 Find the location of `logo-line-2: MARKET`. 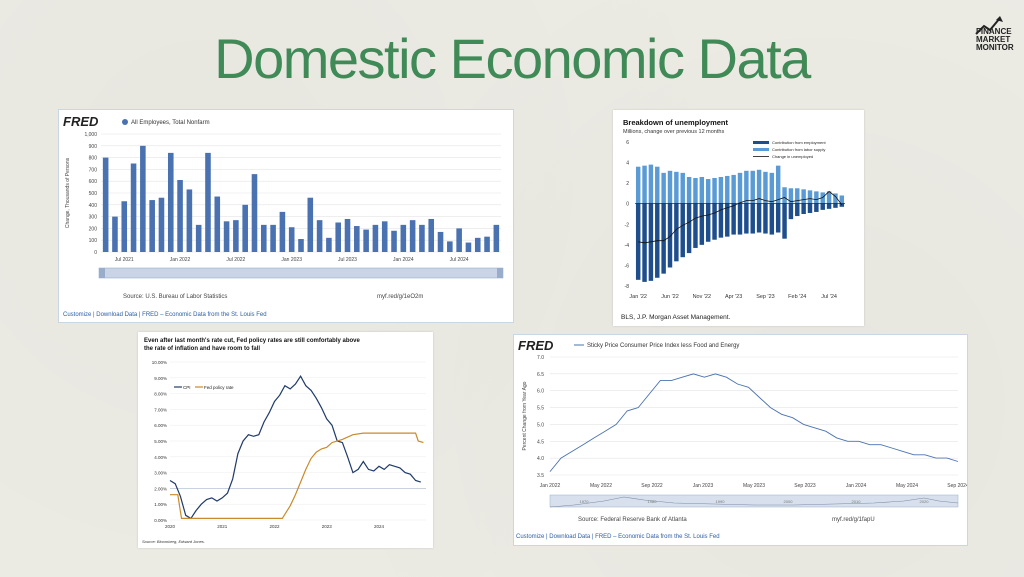

logo-line-2: MARKET is located at coordinates (993, 39).